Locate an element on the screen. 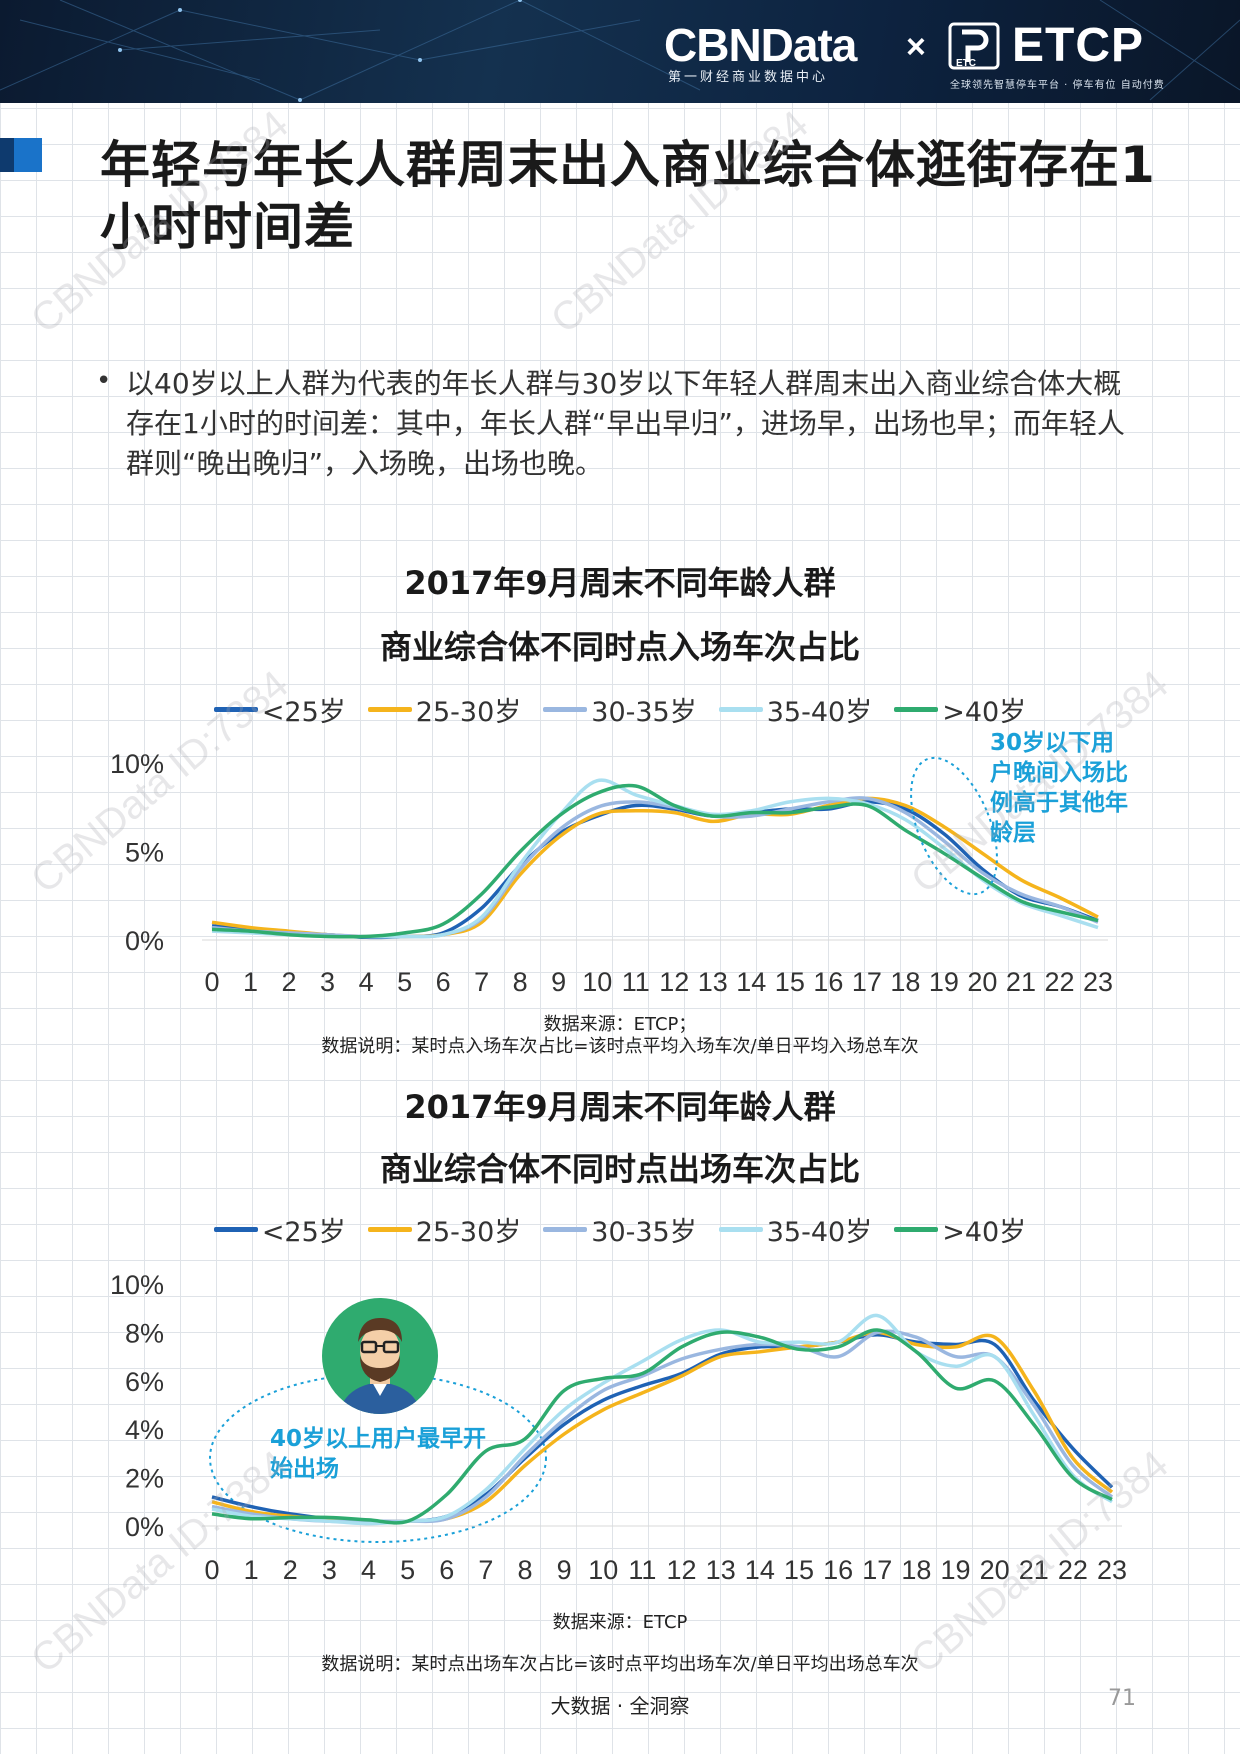  chart2-legend: <25岁 25-30岁 30-35岁 35-40岁 >40岁 is located at coordinates (620, 1229).